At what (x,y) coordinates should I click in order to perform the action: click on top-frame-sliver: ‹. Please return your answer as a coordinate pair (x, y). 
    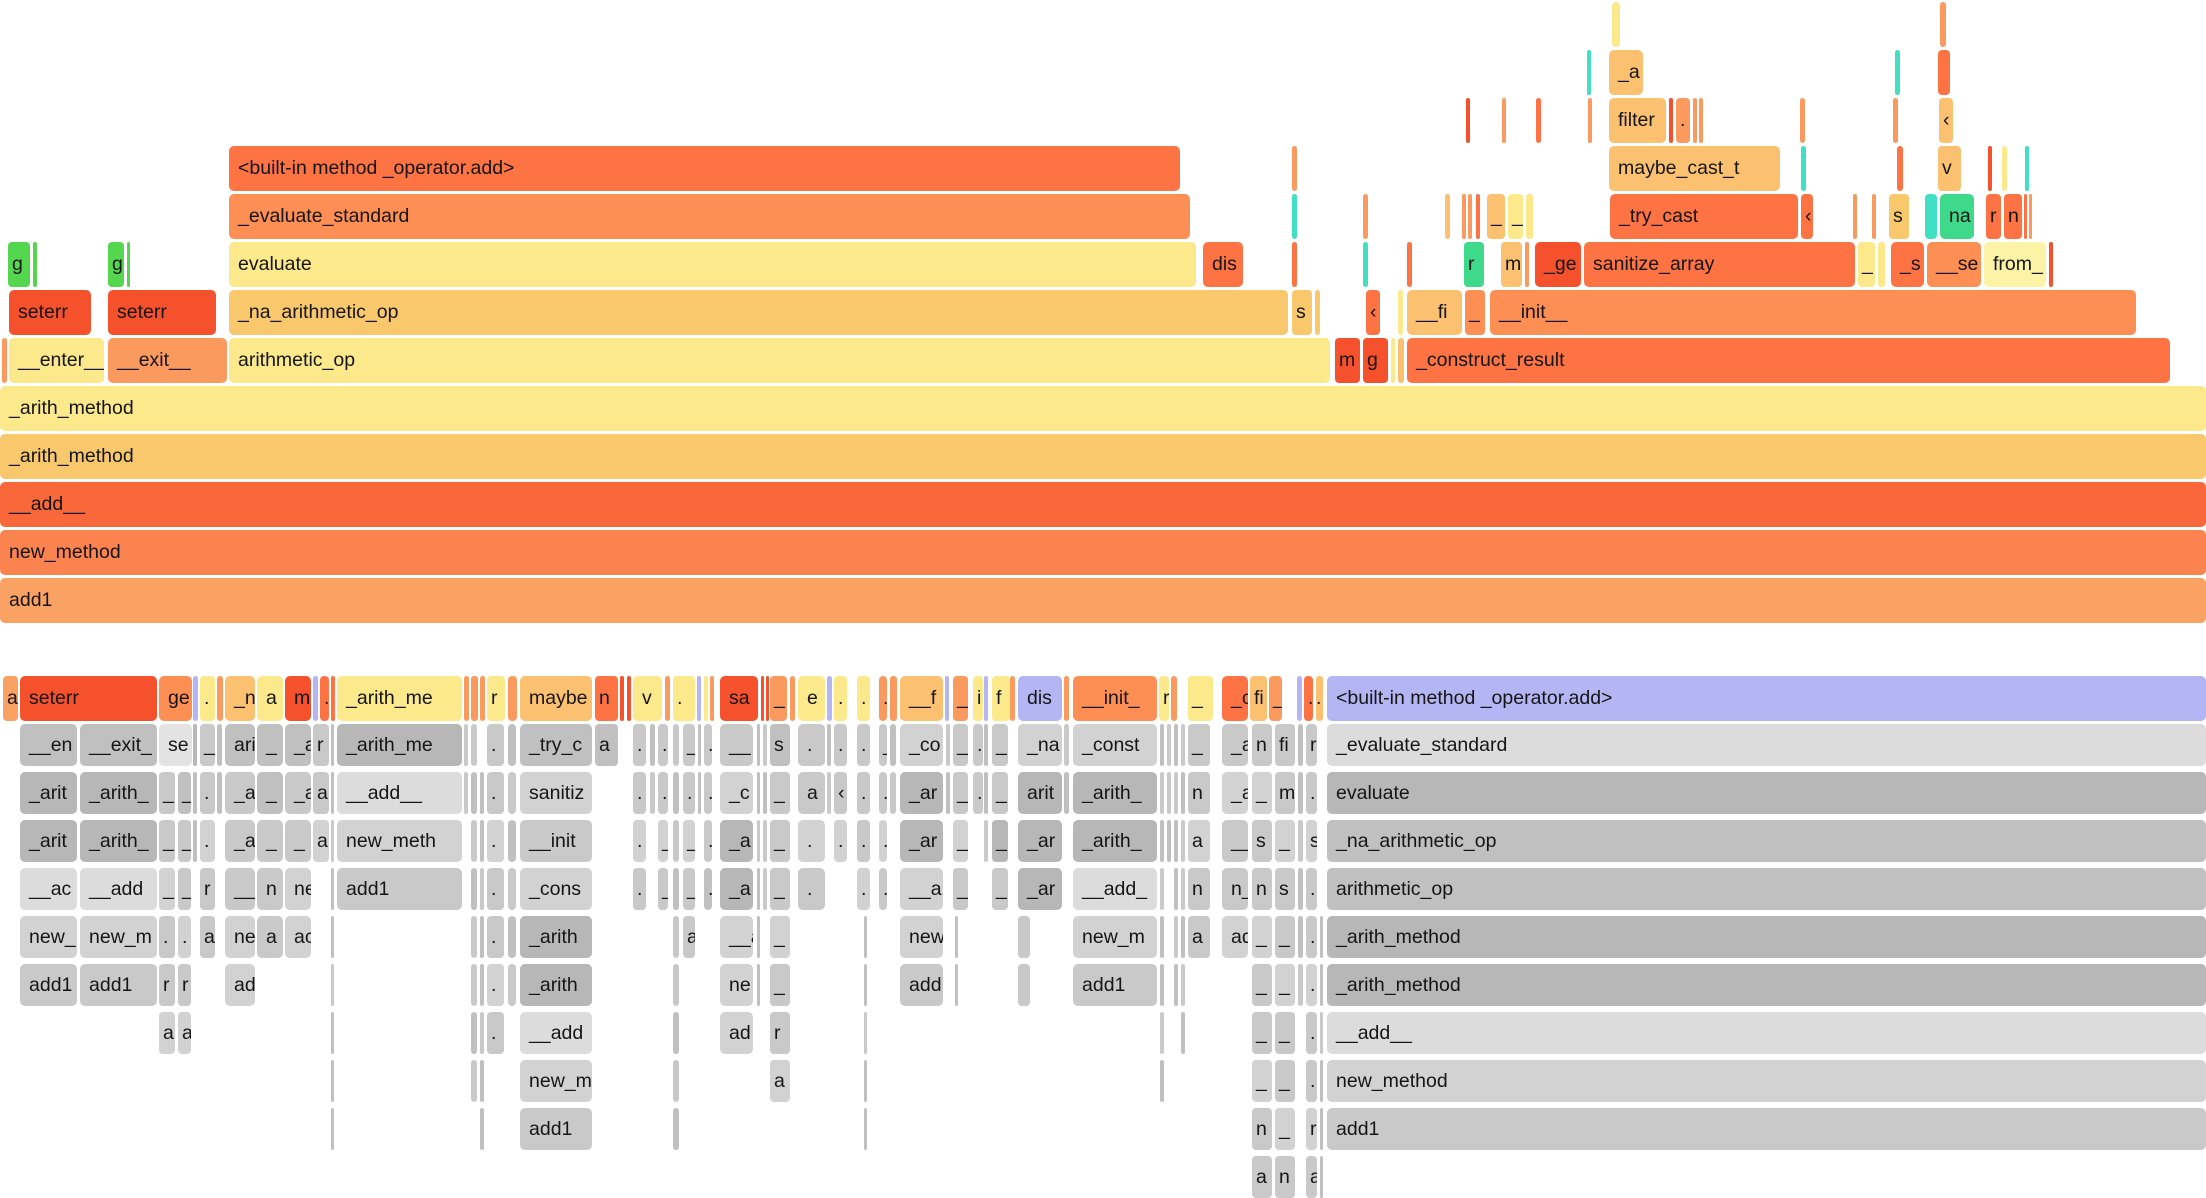
    Looking at the image, I should click on (1946, 120).